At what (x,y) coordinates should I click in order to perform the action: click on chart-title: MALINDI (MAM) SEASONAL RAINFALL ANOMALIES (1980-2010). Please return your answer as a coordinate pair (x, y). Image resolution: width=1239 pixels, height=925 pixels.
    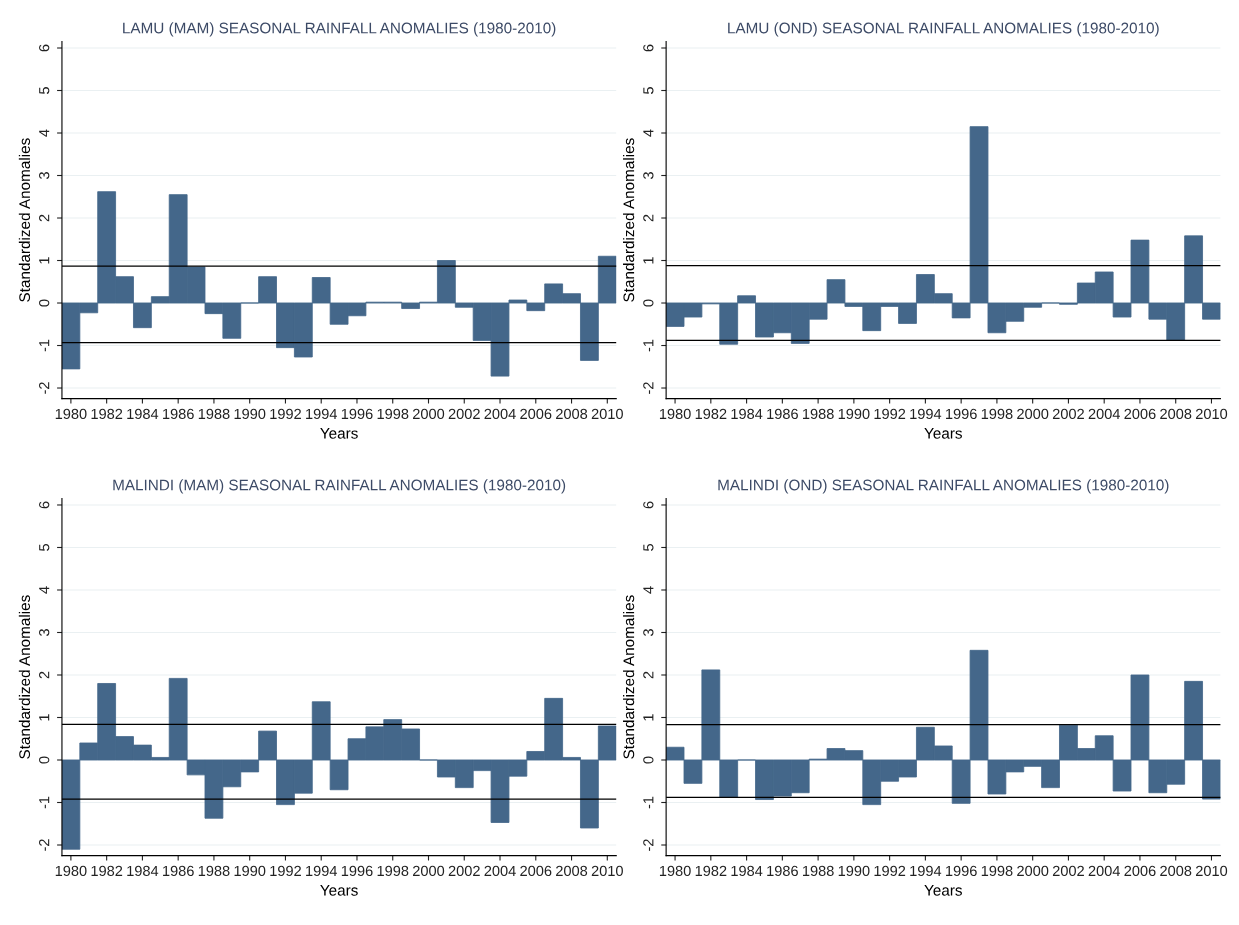
    Looking at the image, I should click on (339, 486).